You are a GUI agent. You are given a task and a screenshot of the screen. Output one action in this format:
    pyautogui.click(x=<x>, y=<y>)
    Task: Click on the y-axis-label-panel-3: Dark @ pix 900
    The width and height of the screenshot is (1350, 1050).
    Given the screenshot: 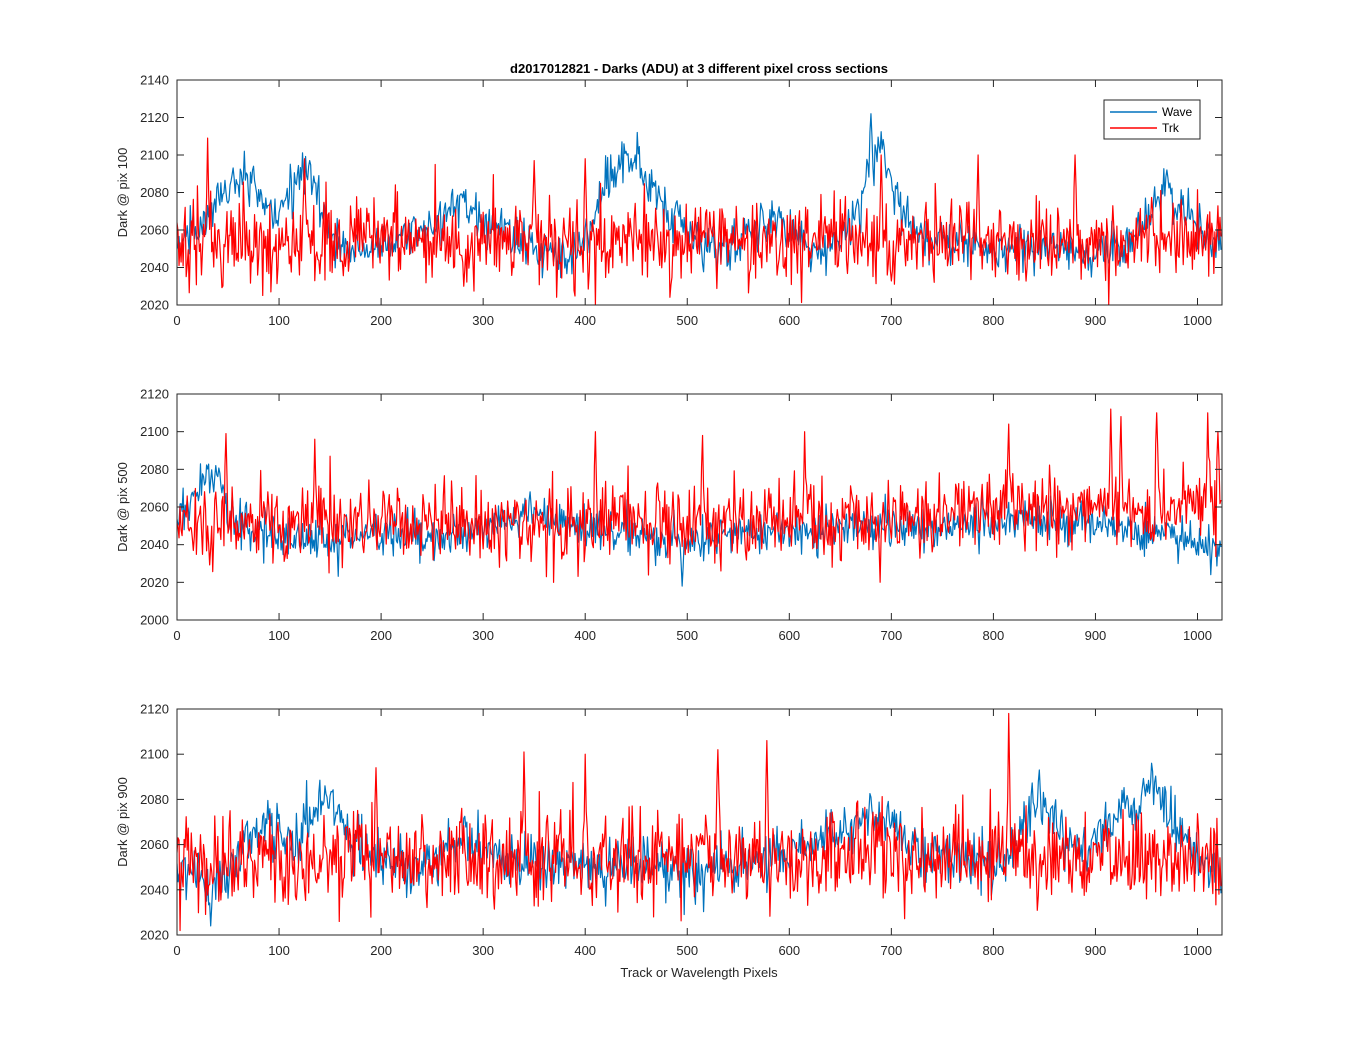 What is the action you would take?
    pyautogui.click(x=122, y=822)
    